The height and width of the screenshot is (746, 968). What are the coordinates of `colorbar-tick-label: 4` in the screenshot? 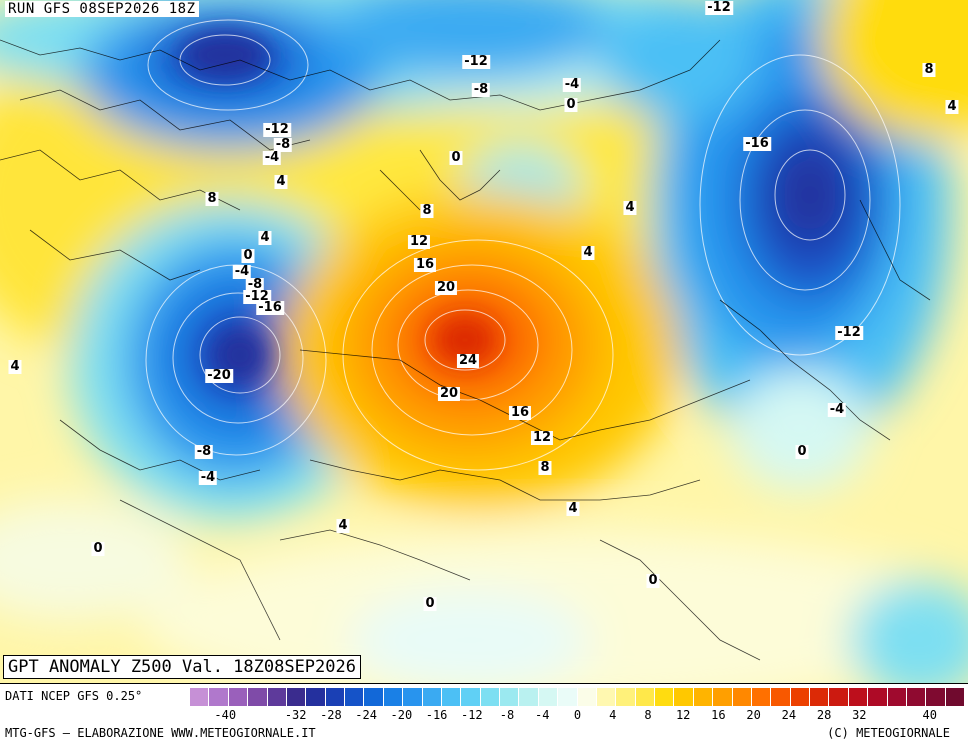 It's located at (613, 715).